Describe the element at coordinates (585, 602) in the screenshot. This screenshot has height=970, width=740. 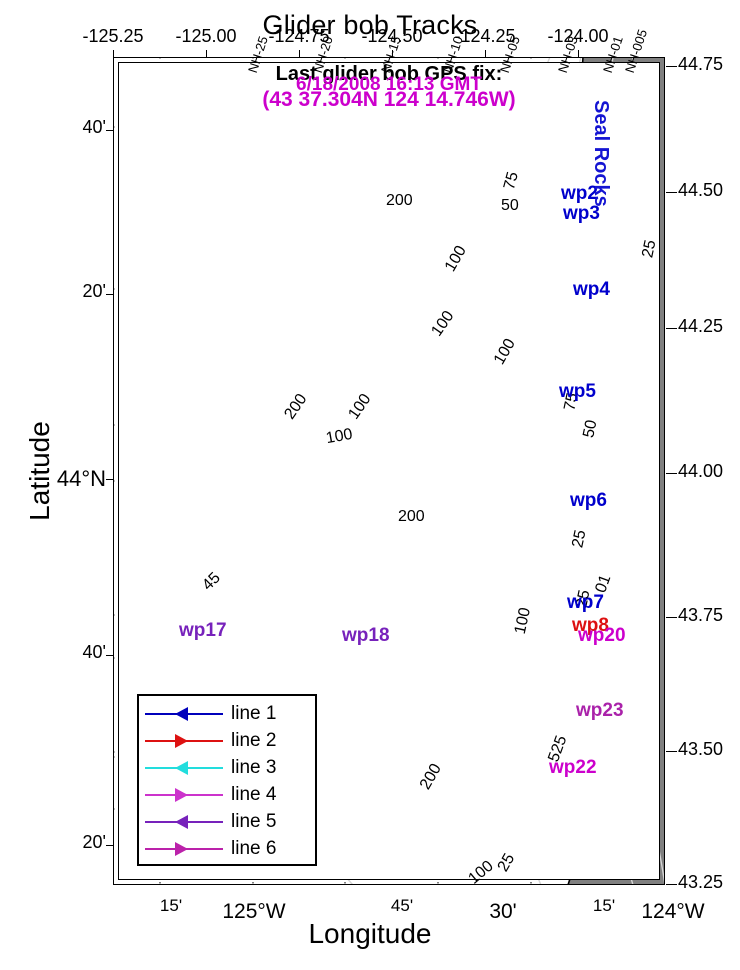
I see `waypoint-label-wp7: wp7` at that location.